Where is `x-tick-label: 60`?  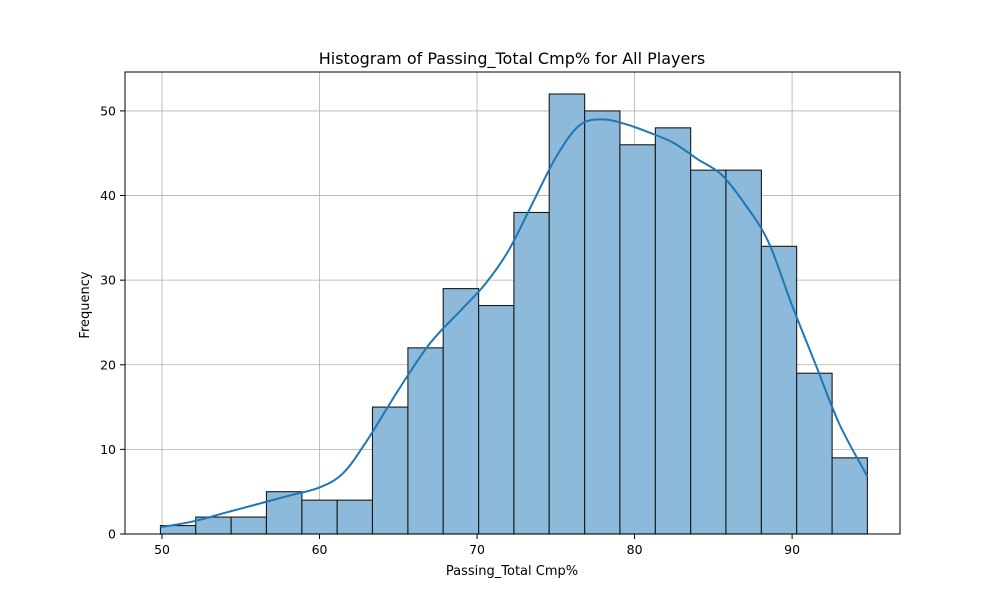 x-tick-label: 60 is located at coordinates (320, 549).